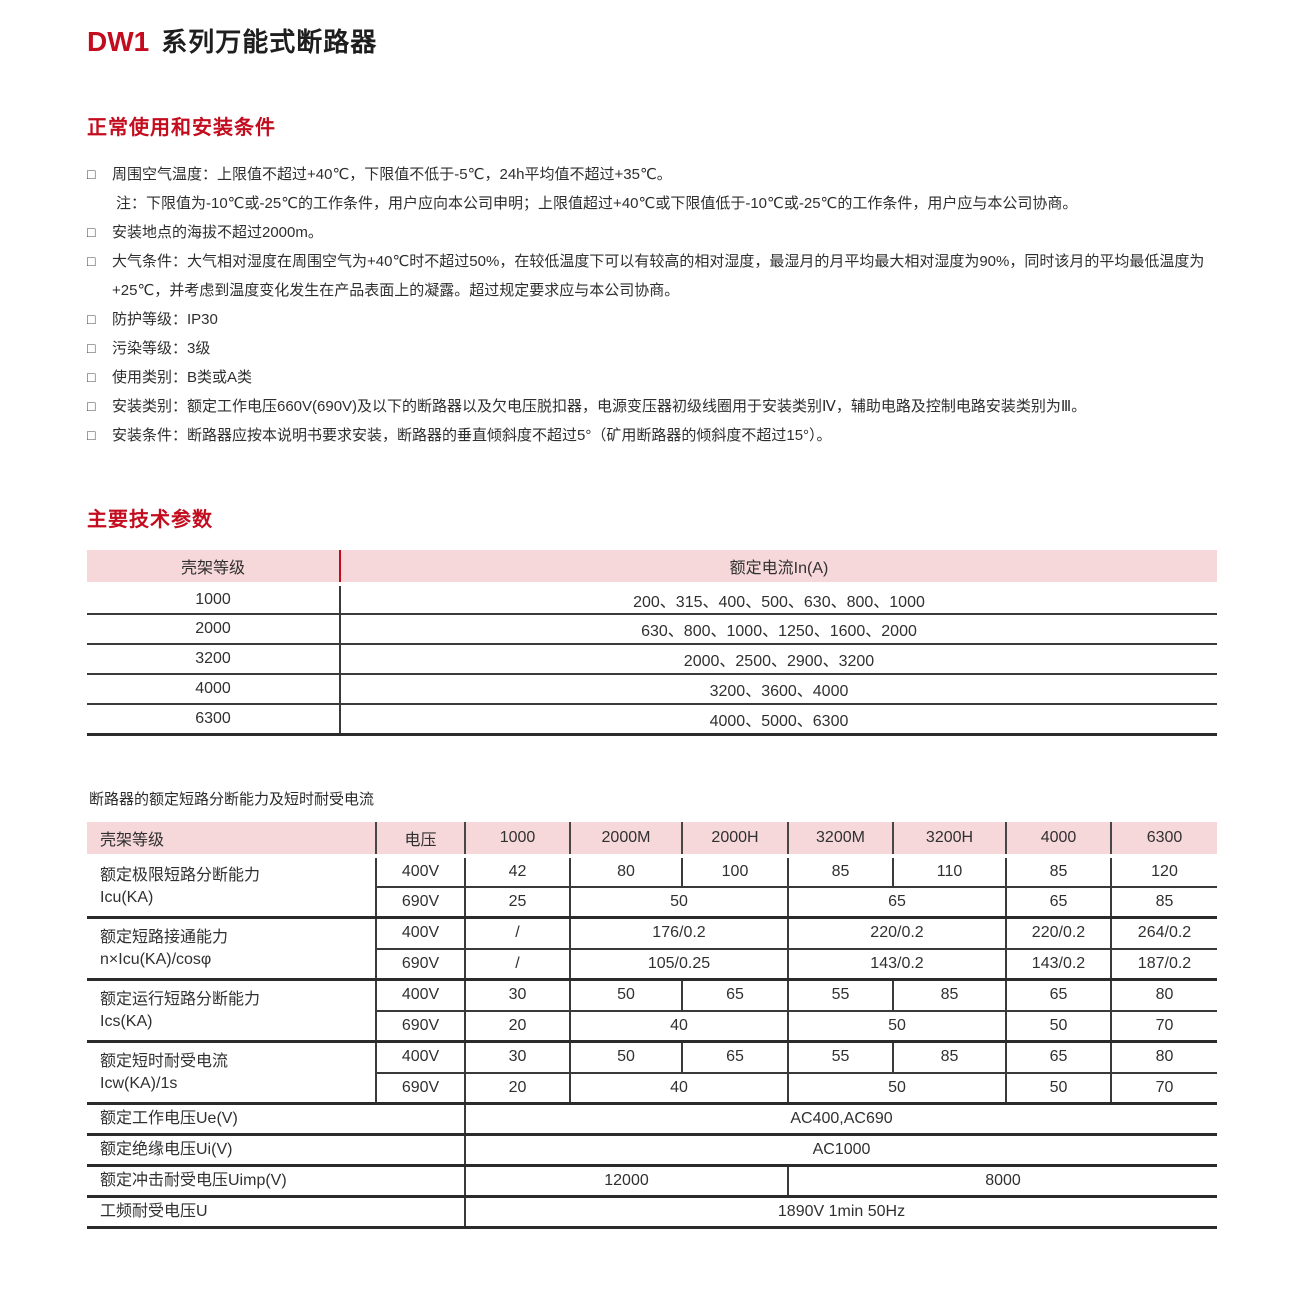  What do you see at coordinates (118, 41) in the screenshot?
I see `product-model: DW1` at bounding box center [118, 41].